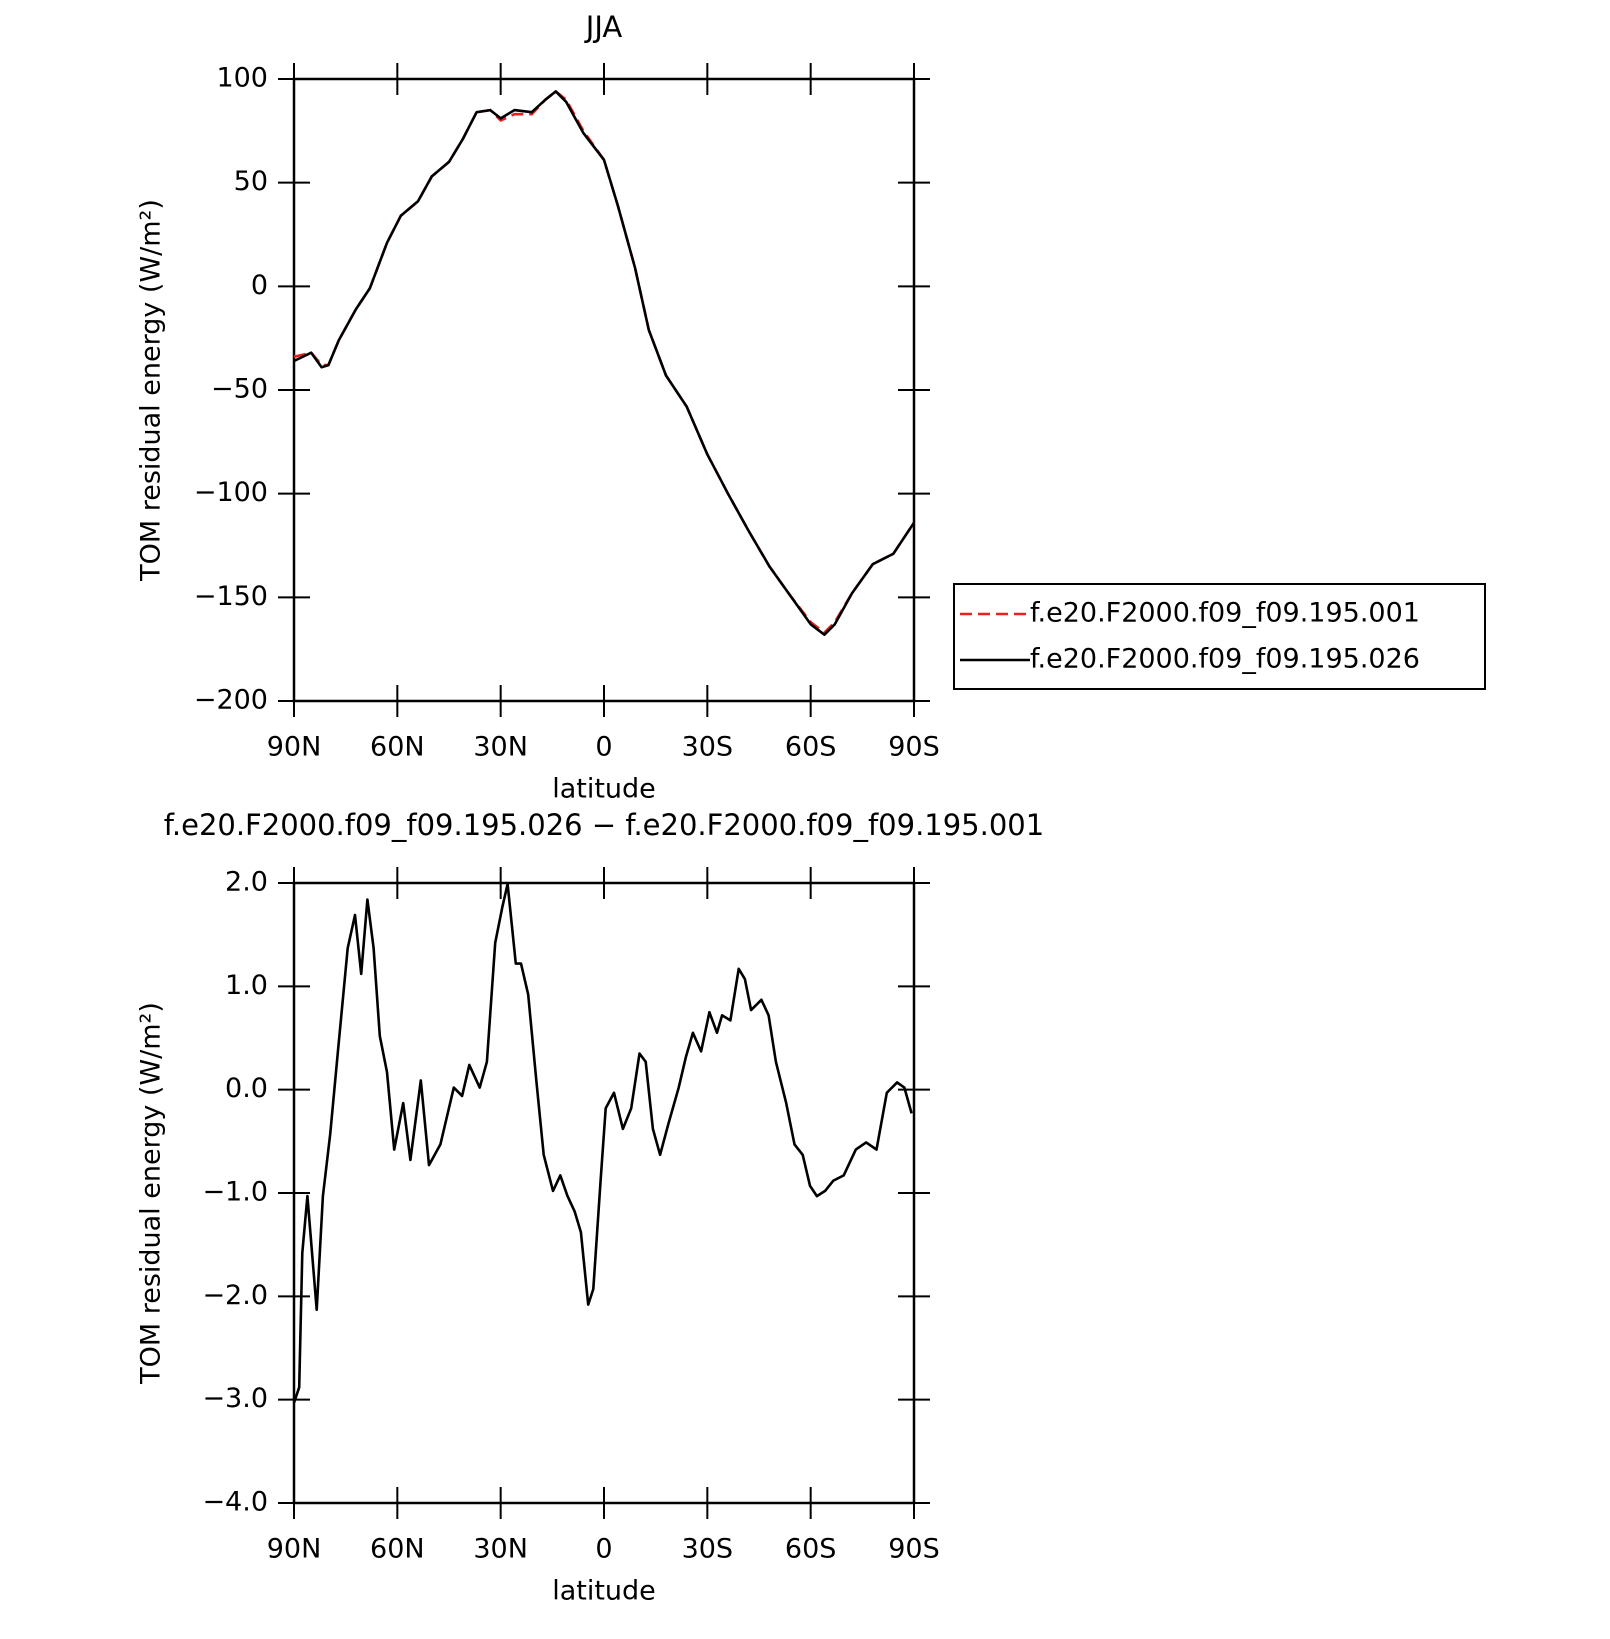  I want to click on legend-label: f.e20.F2000.f09_f09.195.001, so click(1225, 613).